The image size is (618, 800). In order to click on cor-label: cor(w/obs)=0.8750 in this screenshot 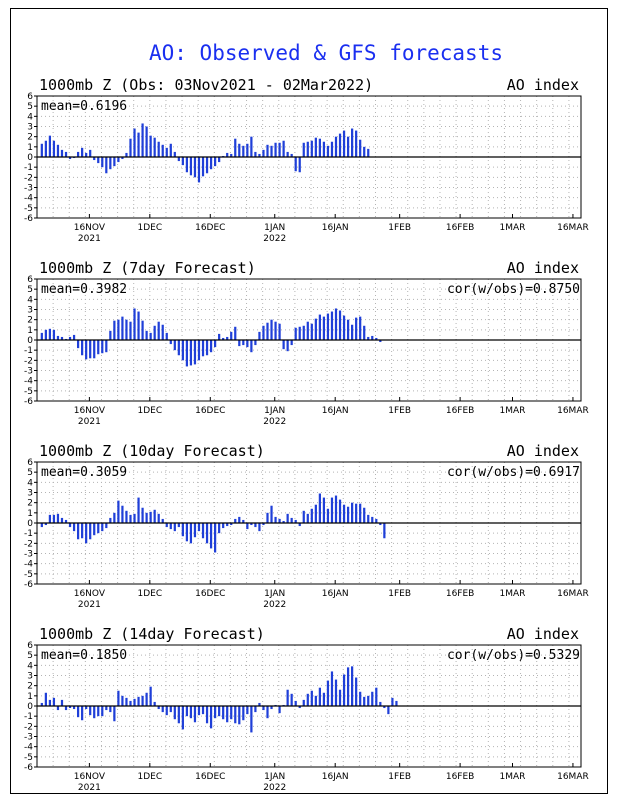, I will do `click(513, 289)`.